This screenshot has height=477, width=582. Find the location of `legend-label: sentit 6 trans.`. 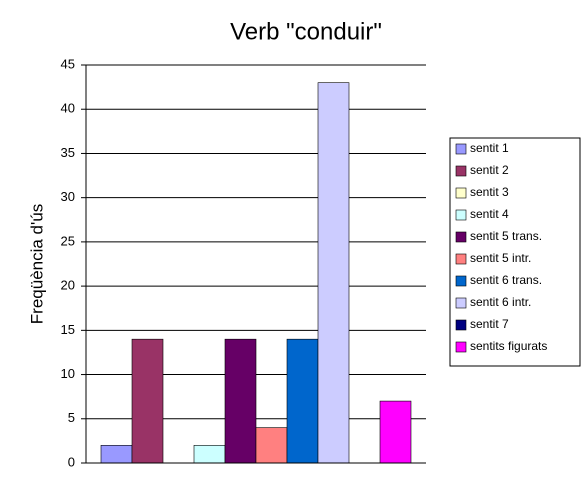

legend-label: sentit 6 trans. is located at coordinates (506, 280).